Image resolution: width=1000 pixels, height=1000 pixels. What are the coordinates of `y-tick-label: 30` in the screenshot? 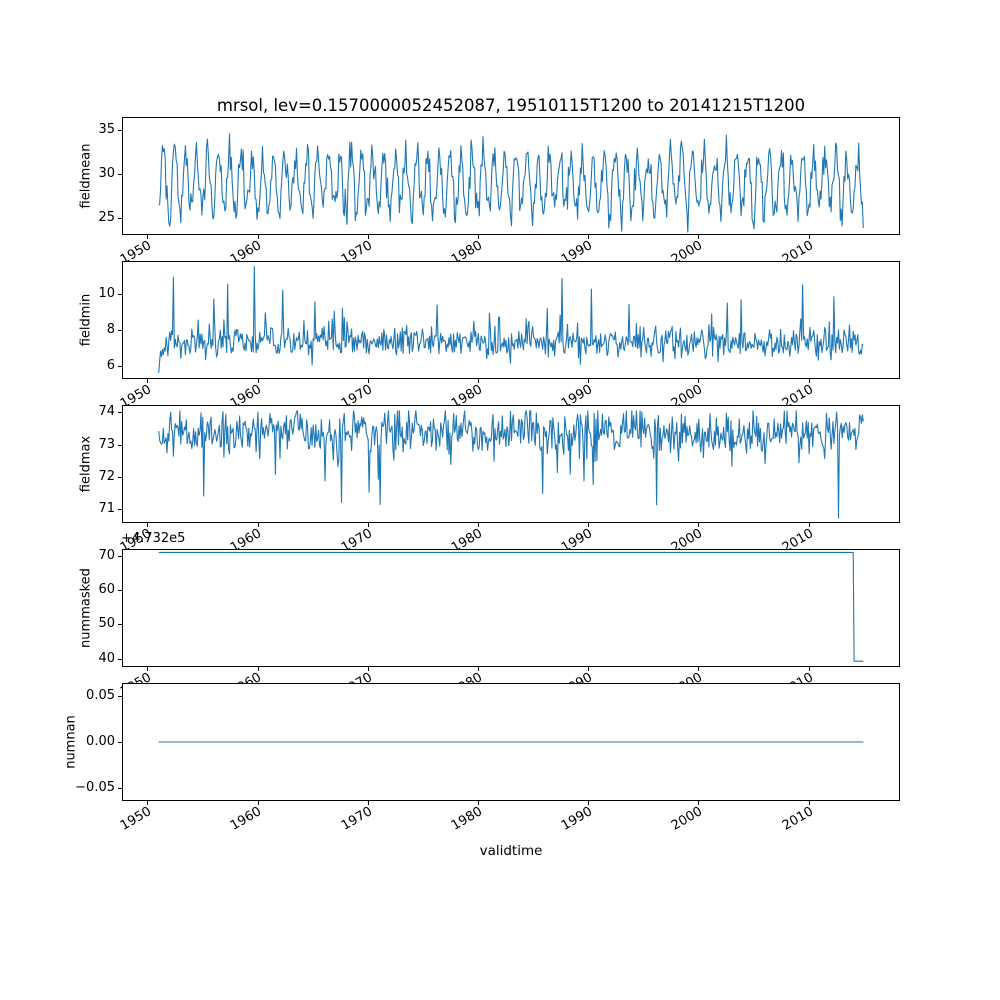 It's located at (106, 174).